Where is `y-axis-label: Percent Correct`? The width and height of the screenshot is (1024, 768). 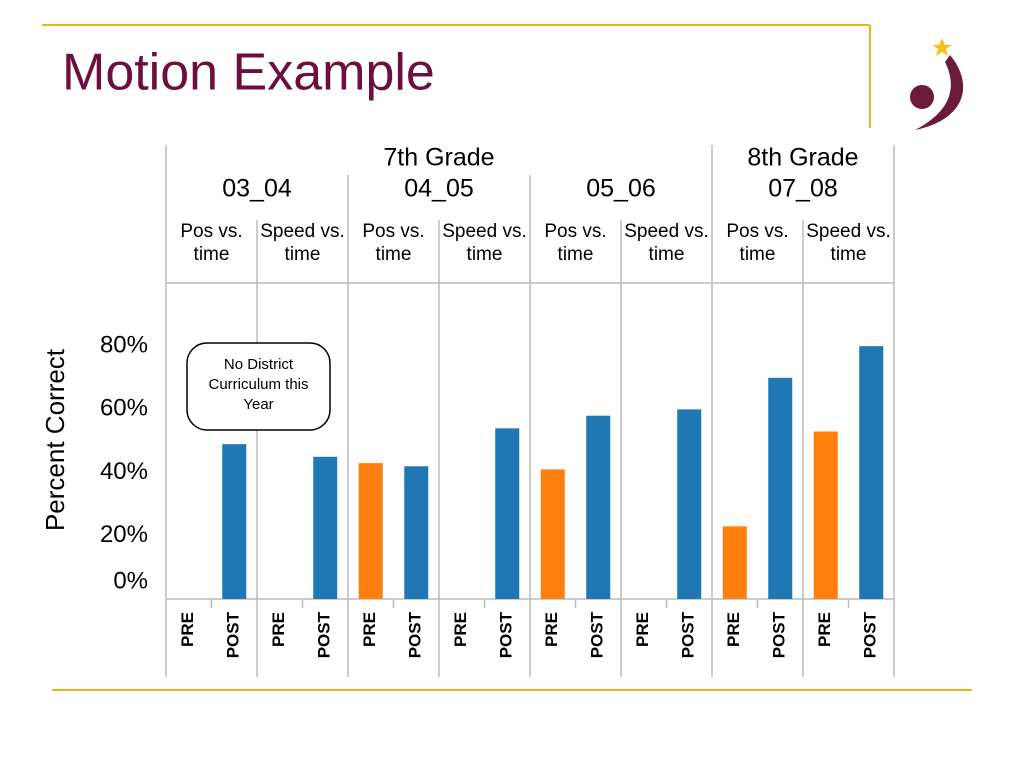
y-axis-label: Percent Correct is located at coordinates (55, 439).